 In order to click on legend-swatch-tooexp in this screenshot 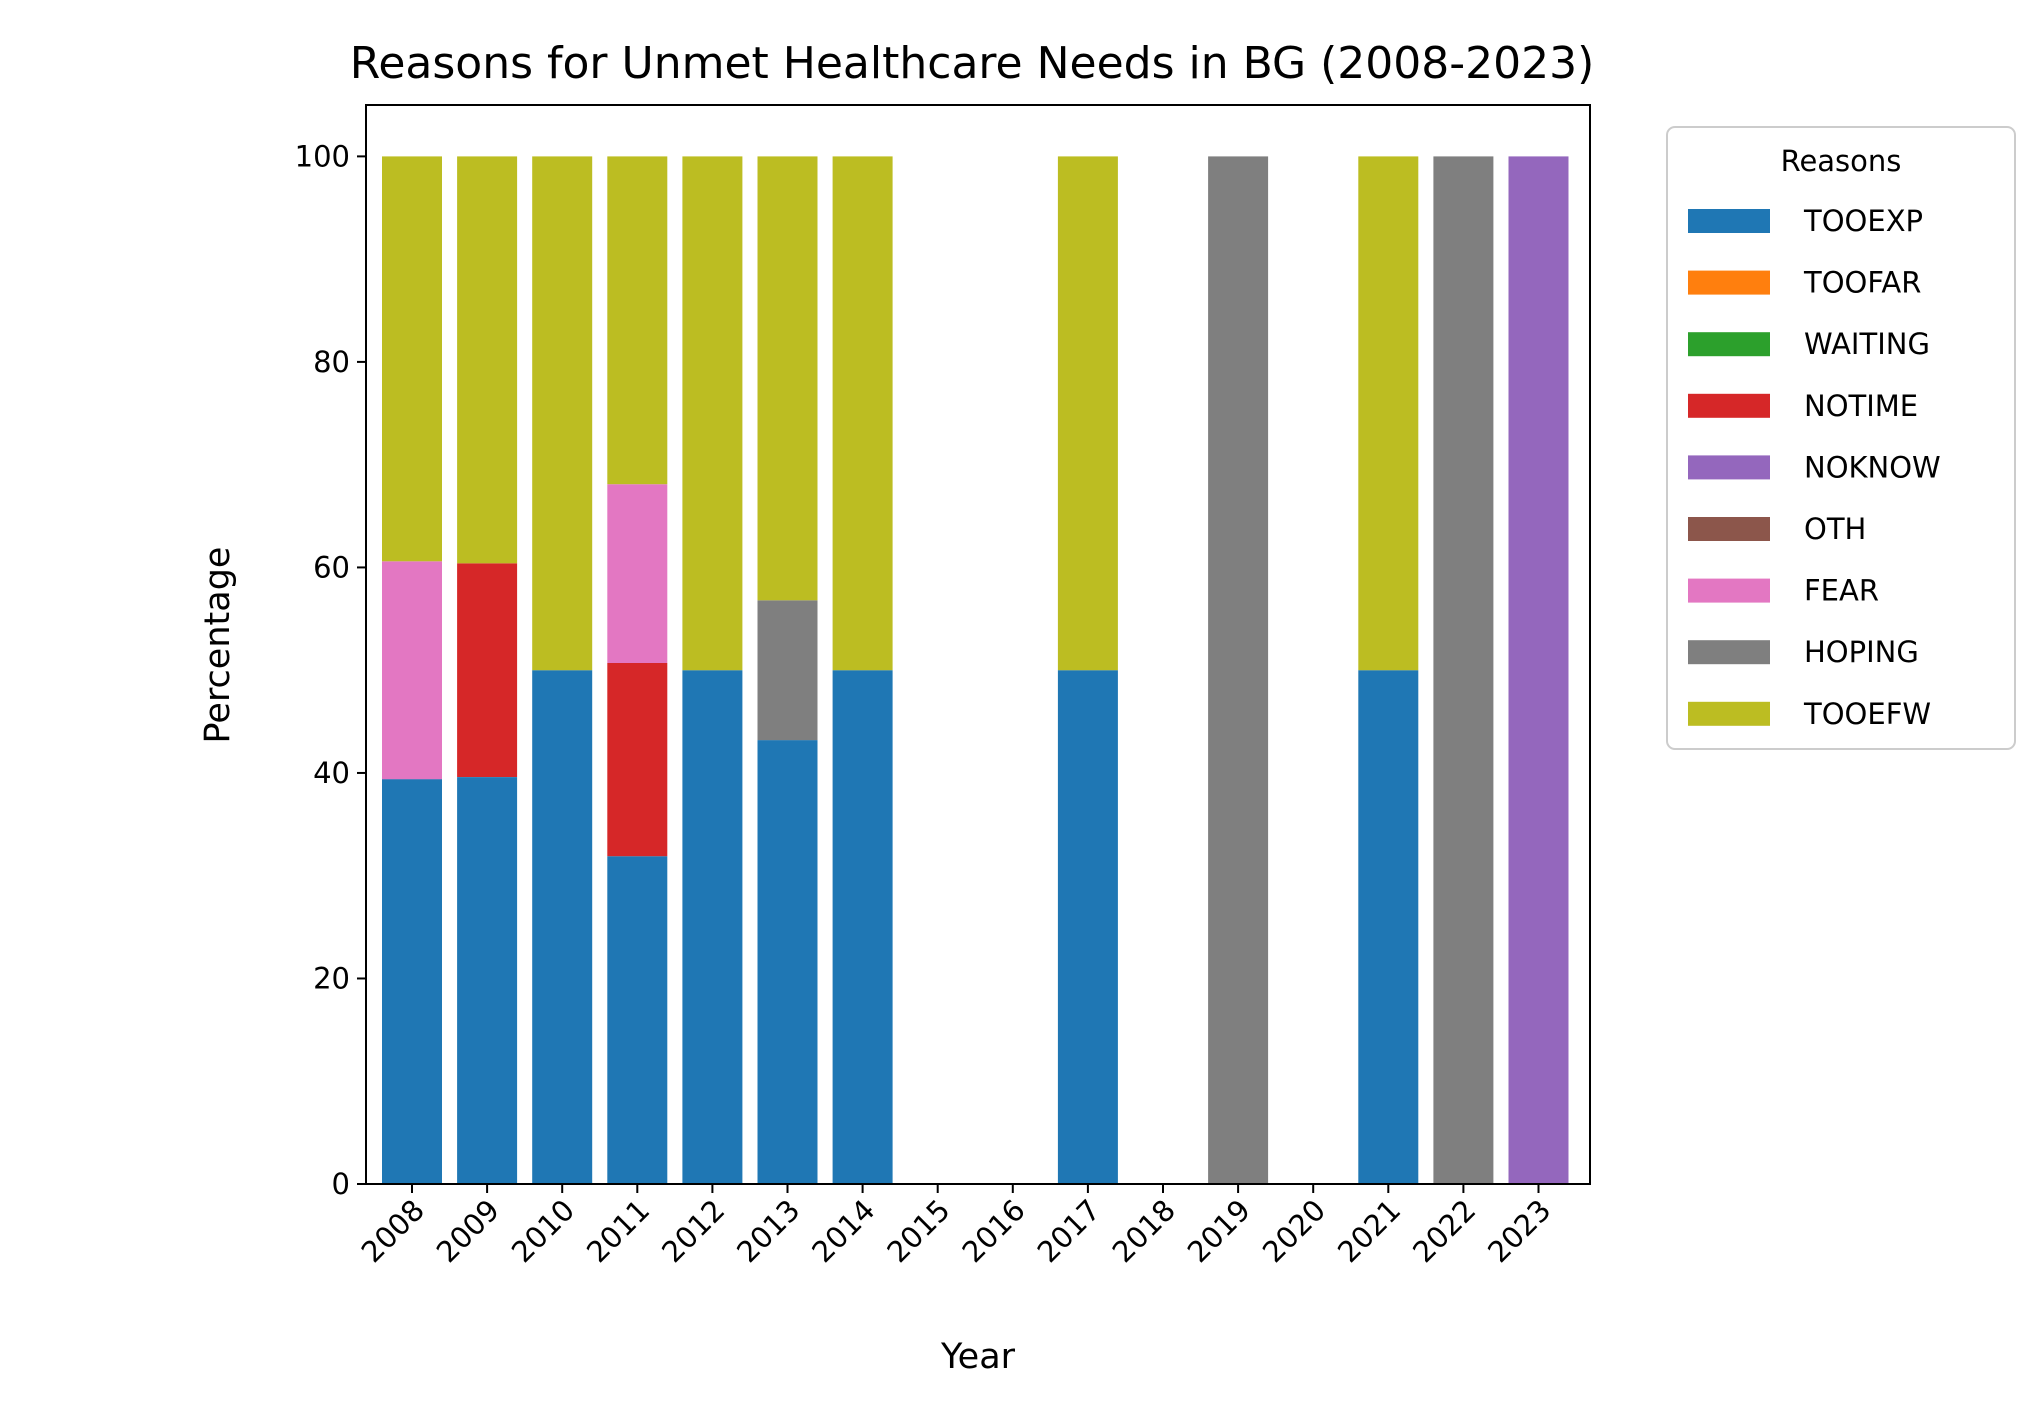, I will do `click(1729, 221)`.